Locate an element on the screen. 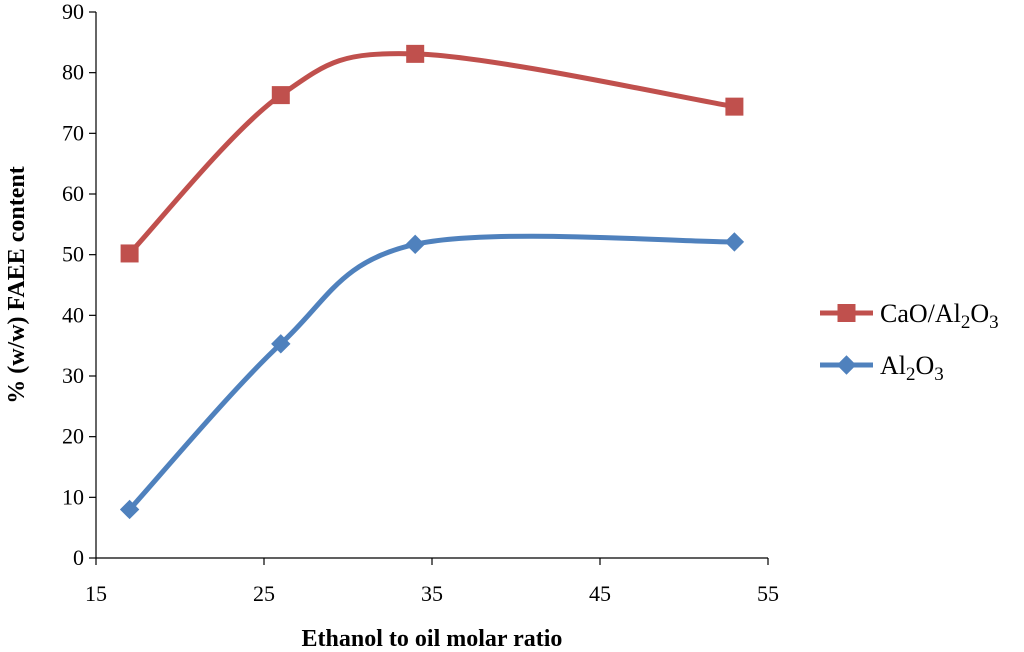  y-tick-label: 20 is located at coordinates (73, 436).